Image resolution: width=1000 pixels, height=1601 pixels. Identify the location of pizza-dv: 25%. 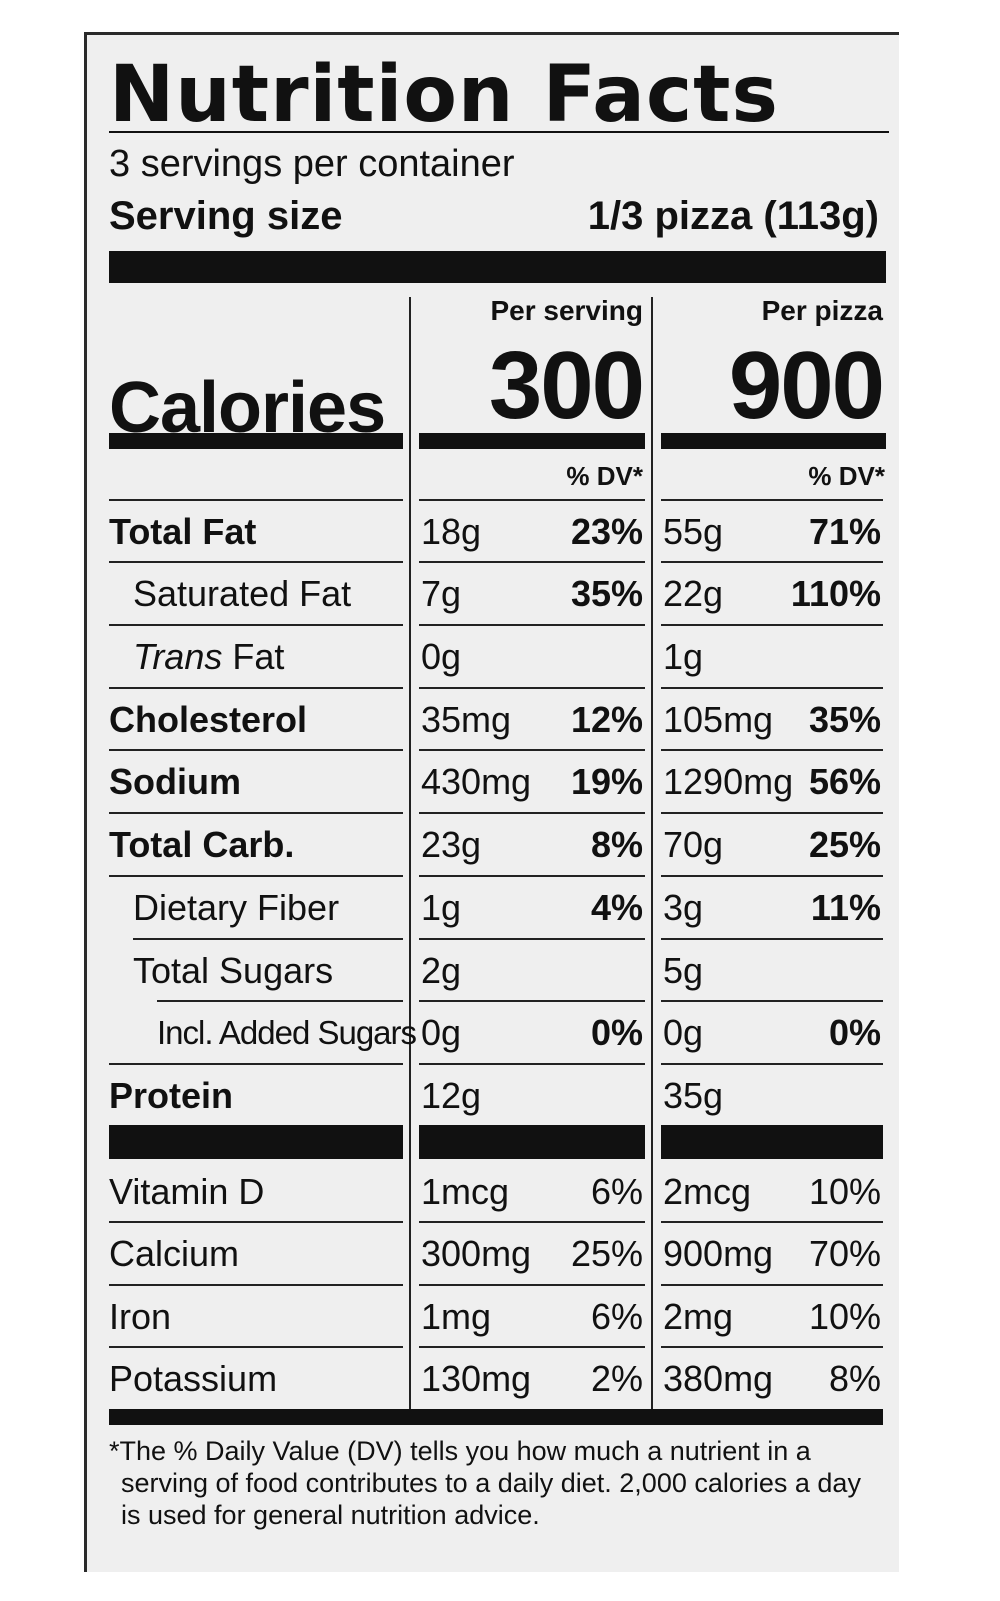
(844, 844).